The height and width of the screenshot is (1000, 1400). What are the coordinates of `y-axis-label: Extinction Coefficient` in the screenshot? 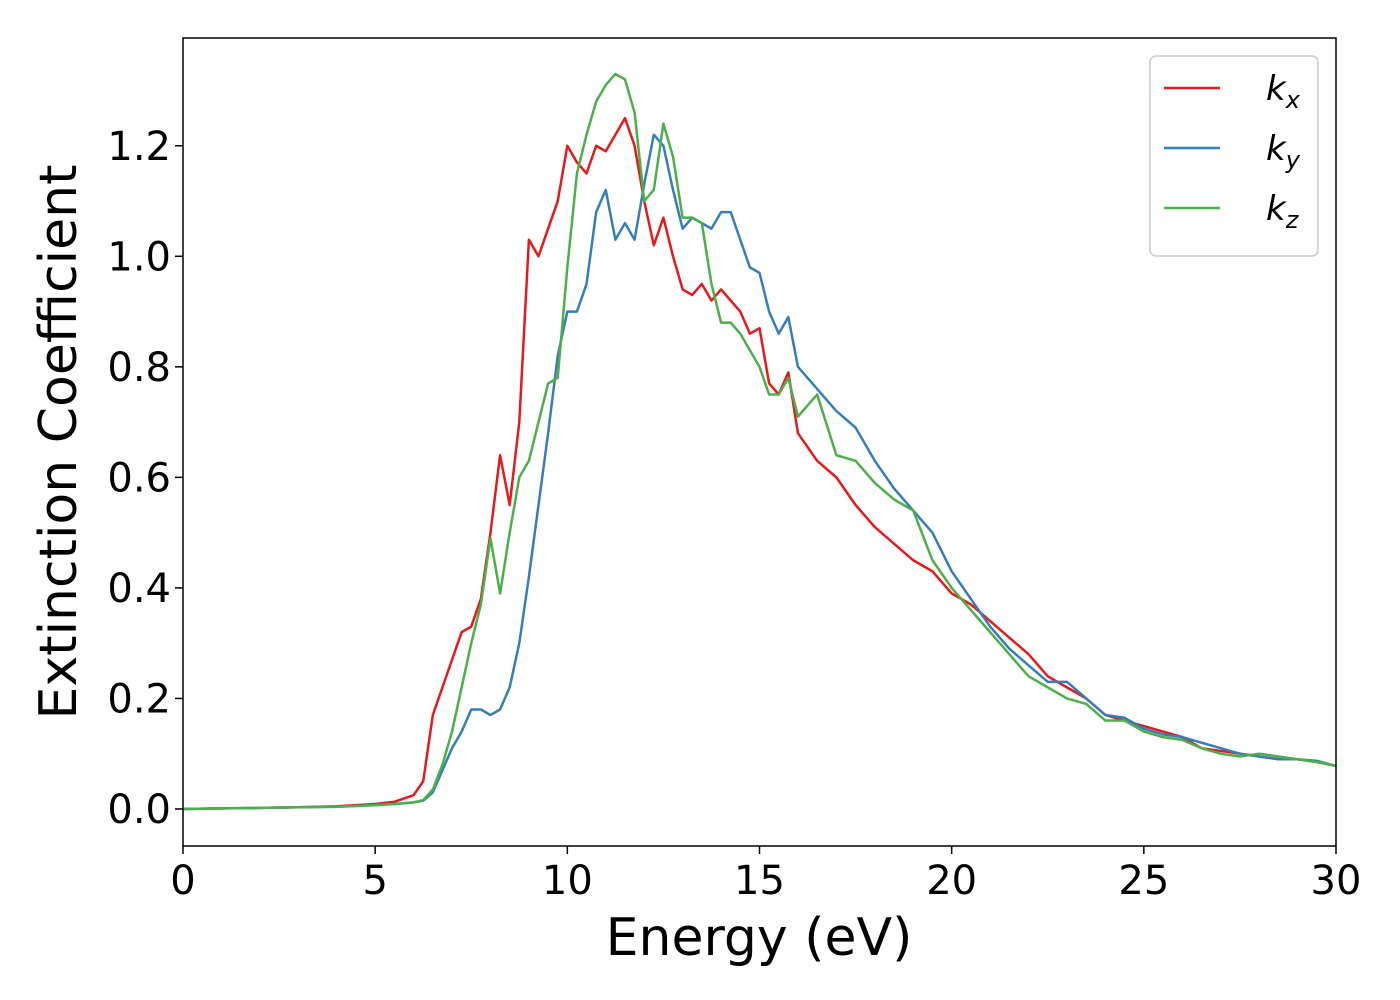 It's located at (59, 442).